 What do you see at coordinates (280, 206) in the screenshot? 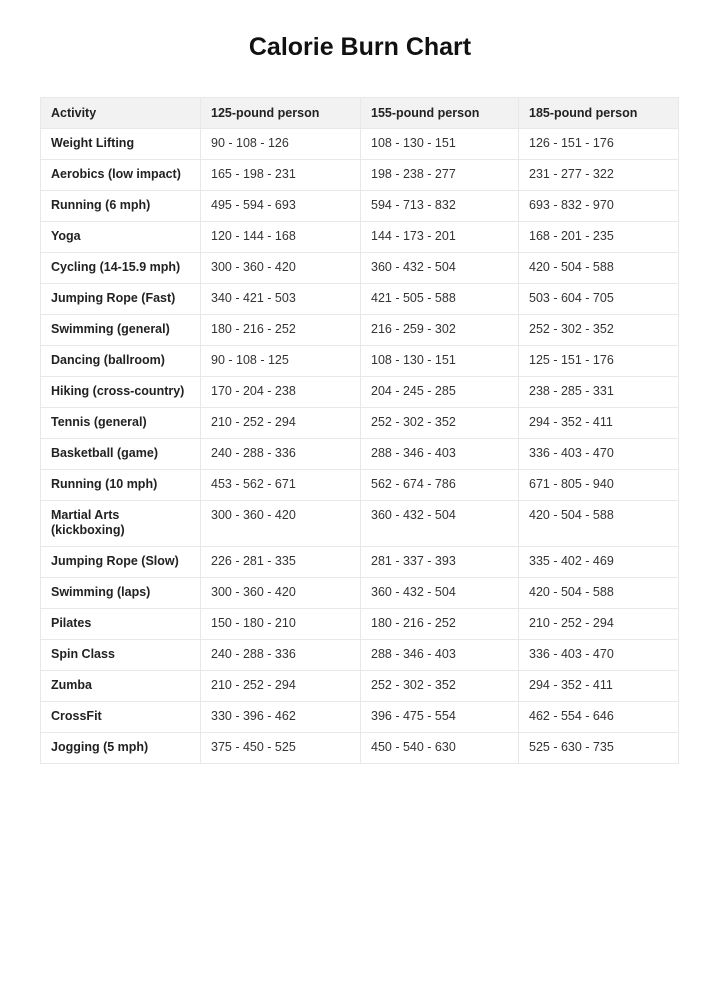
I see `cell-125: 495 - 594 - 693` at bounding box center [280, 206].